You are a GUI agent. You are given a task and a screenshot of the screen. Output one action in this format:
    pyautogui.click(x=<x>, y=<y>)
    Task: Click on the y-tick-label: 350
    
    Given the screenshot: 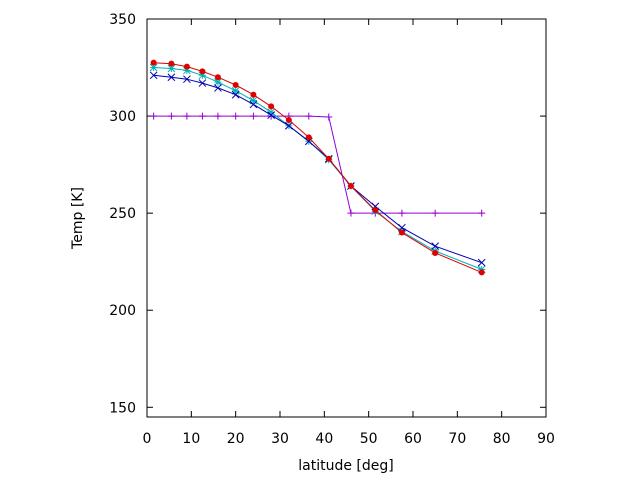 What is the action you would take?
    pyautogui.click(x=122, y=20)
    